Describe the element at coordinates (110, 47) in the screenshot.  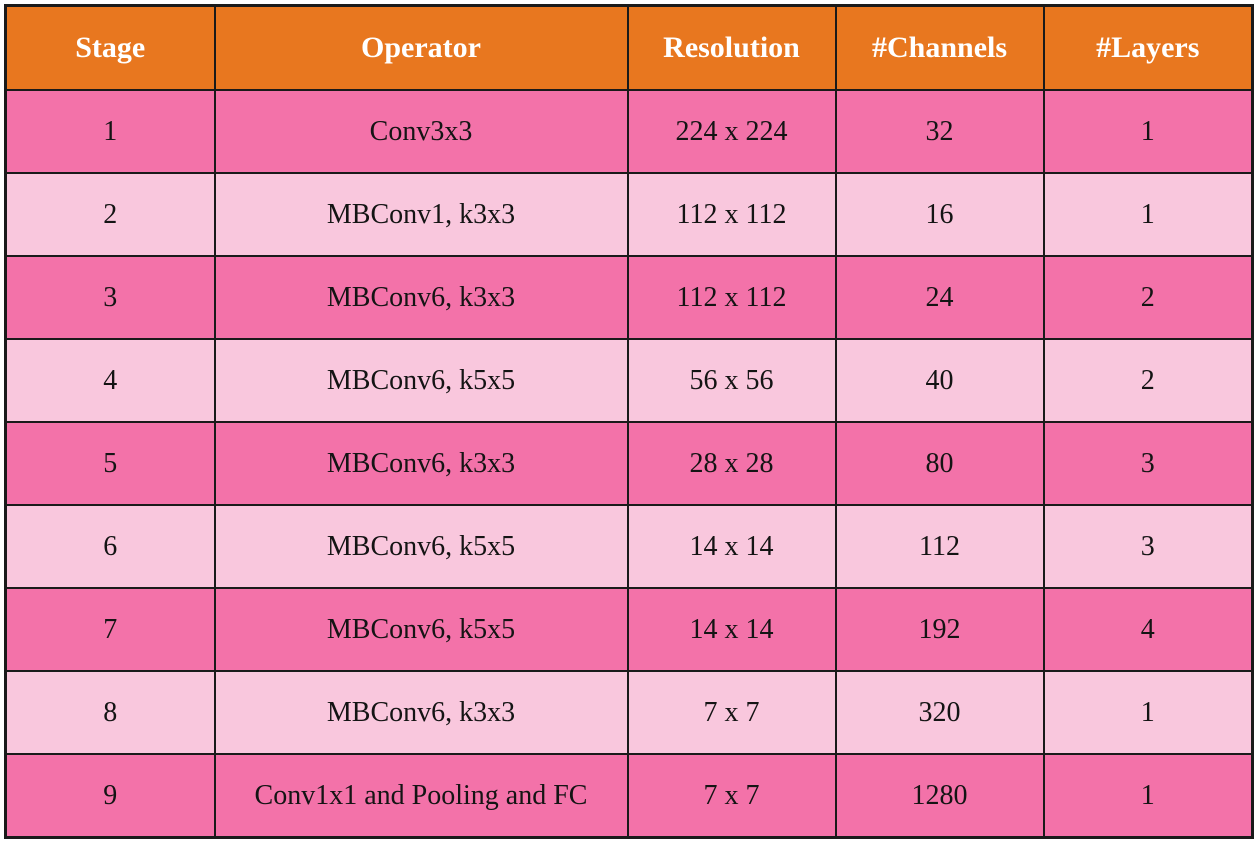
I see `column-header-stage: Stage` at that location.